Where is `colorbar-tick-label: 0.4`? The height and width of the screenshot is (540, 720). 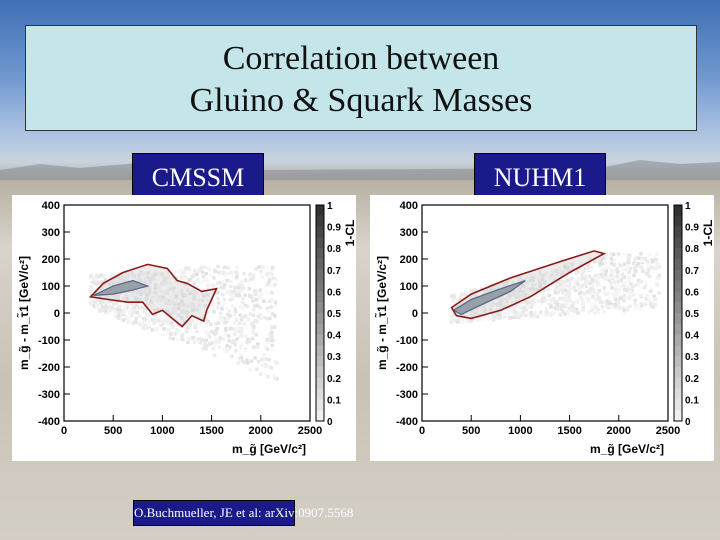
colorbar-tick-label: 0.4 is located at coordinates (334, 336).